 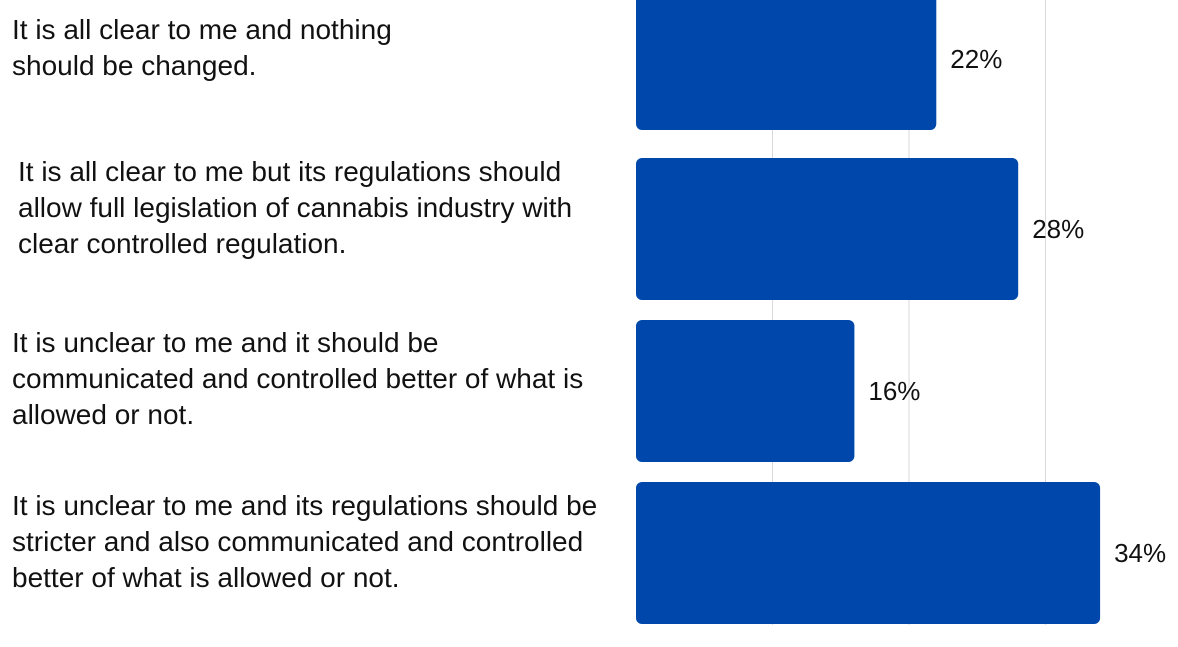 I want to click on data-label-3: 16%, so click(x=894, y=391).